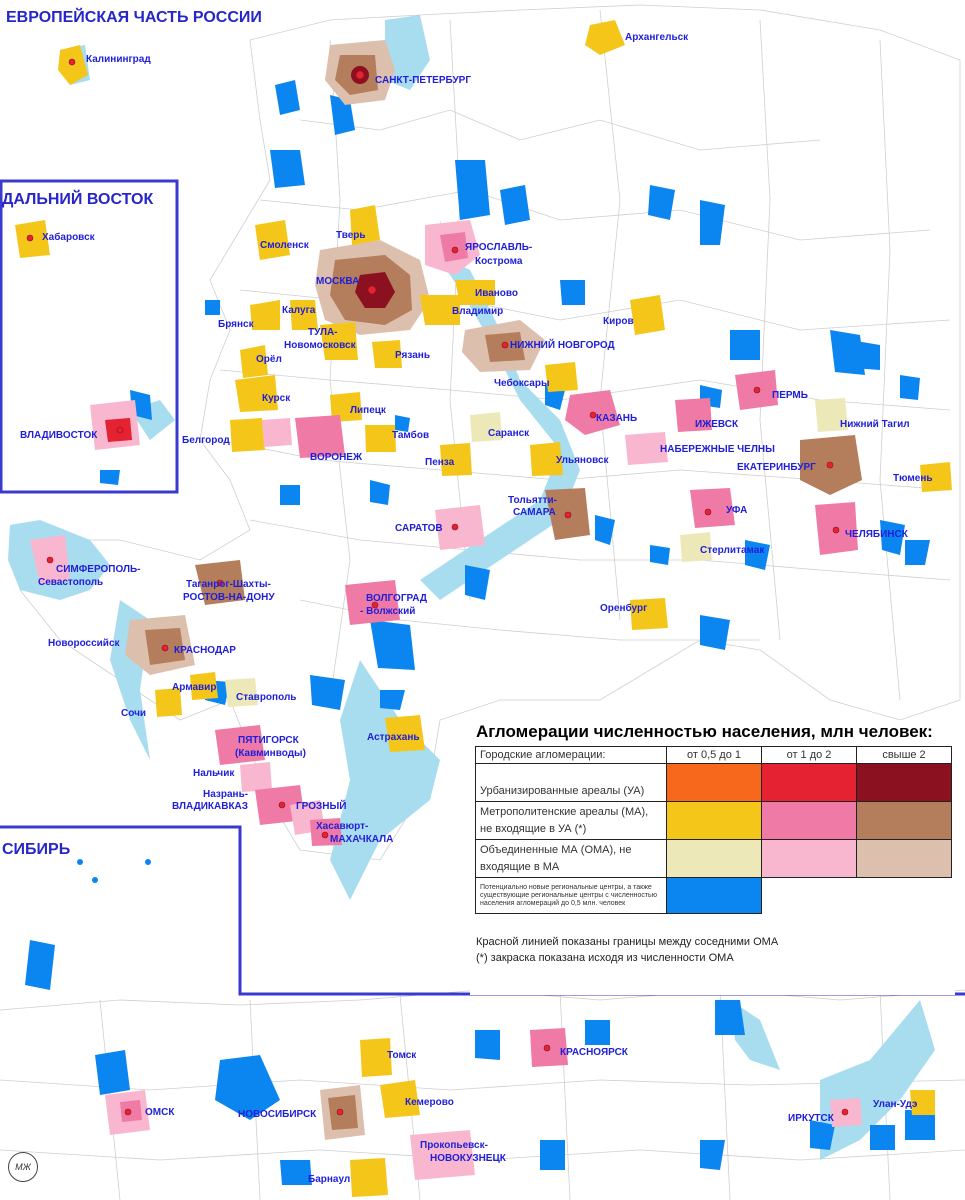  What do you see at coordinates (228, 584) in the screenshot?
I see `label-taganrog: Таганрог-Шахты-` at bounding box center [228, 584].